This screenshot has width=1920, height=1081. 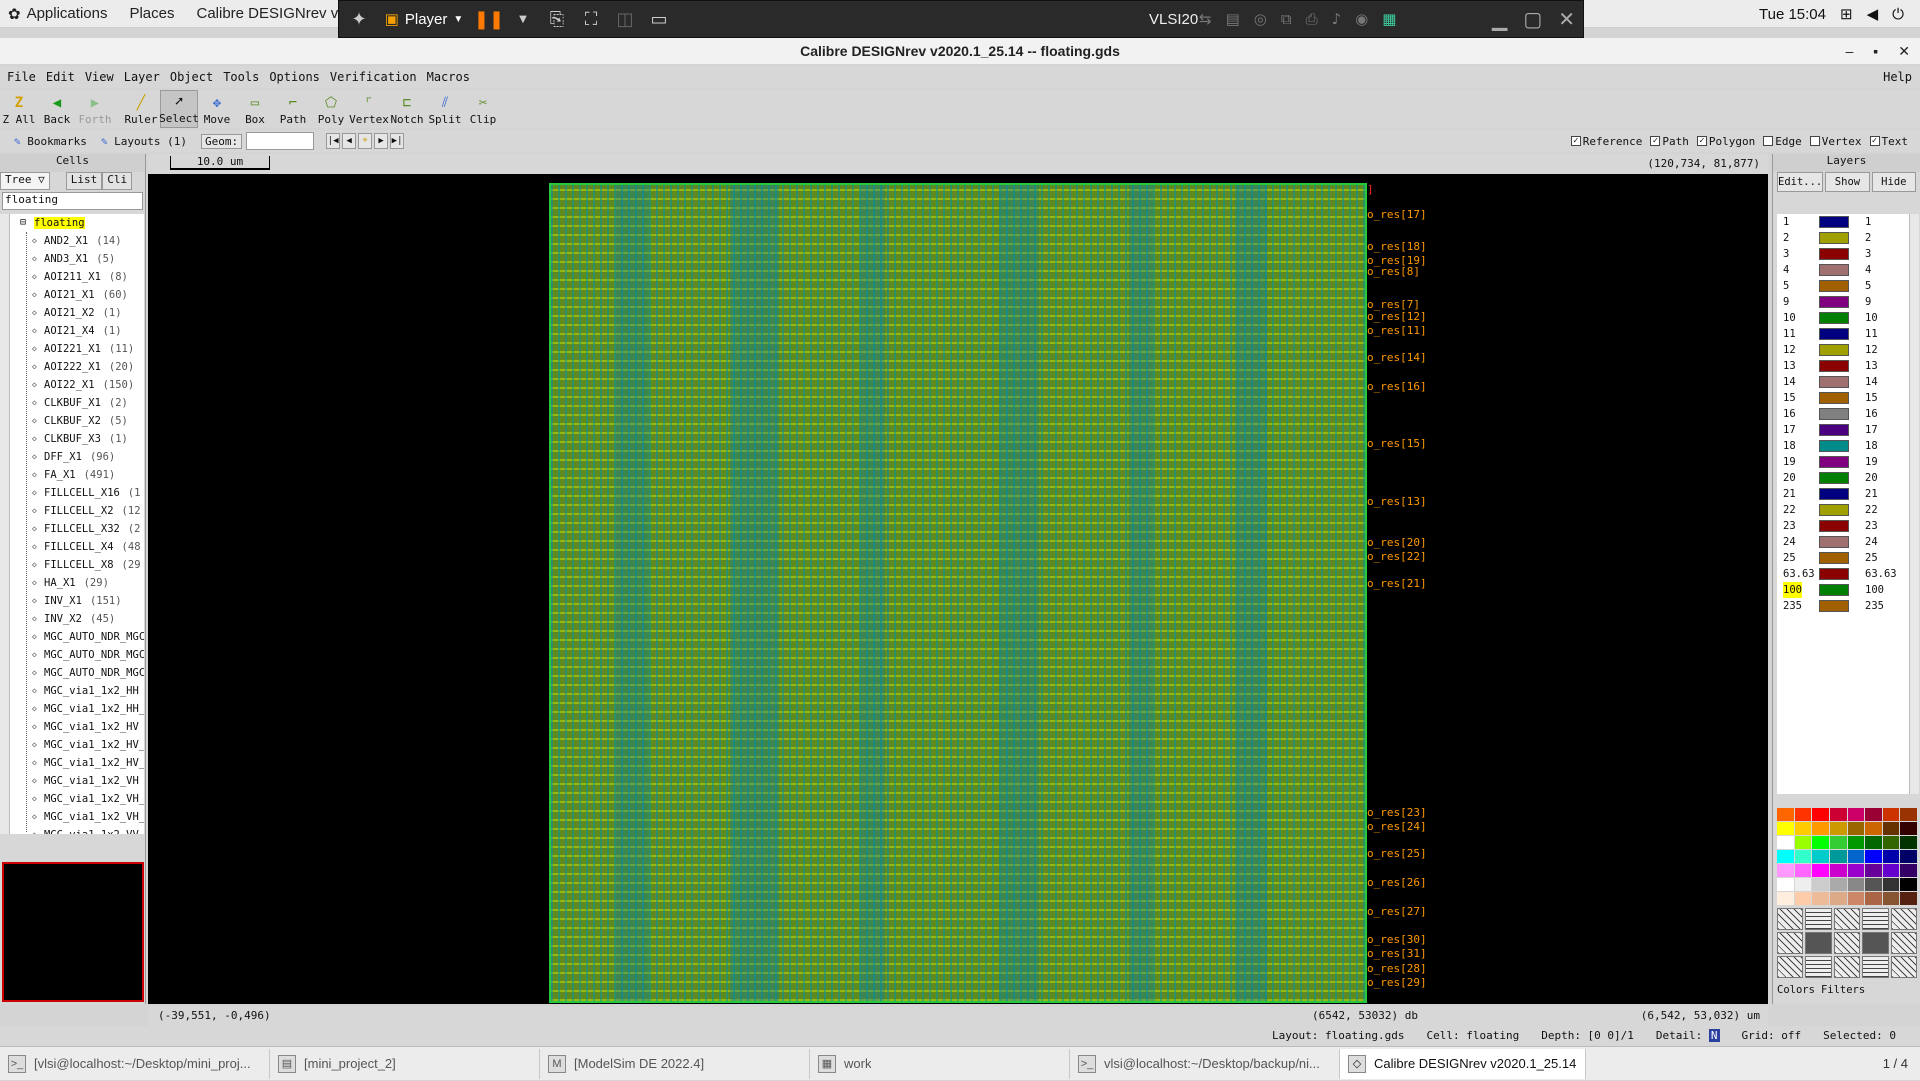 What do you see at coordinates (1847, 182) in the screenshot?
I see `show-layers-button: Show` at bounding box center [1847, 182].